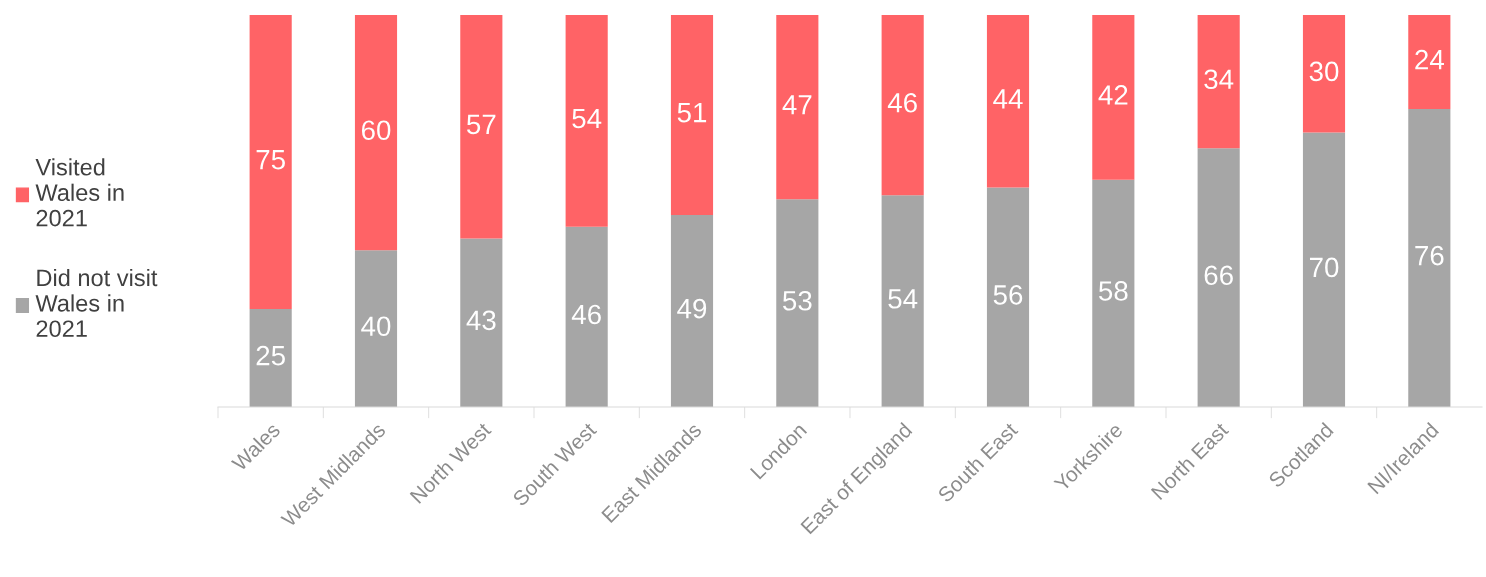 The width and height of the screenshot is (1486, 577). I want to click on data-label: 30, so click(1324, 71).